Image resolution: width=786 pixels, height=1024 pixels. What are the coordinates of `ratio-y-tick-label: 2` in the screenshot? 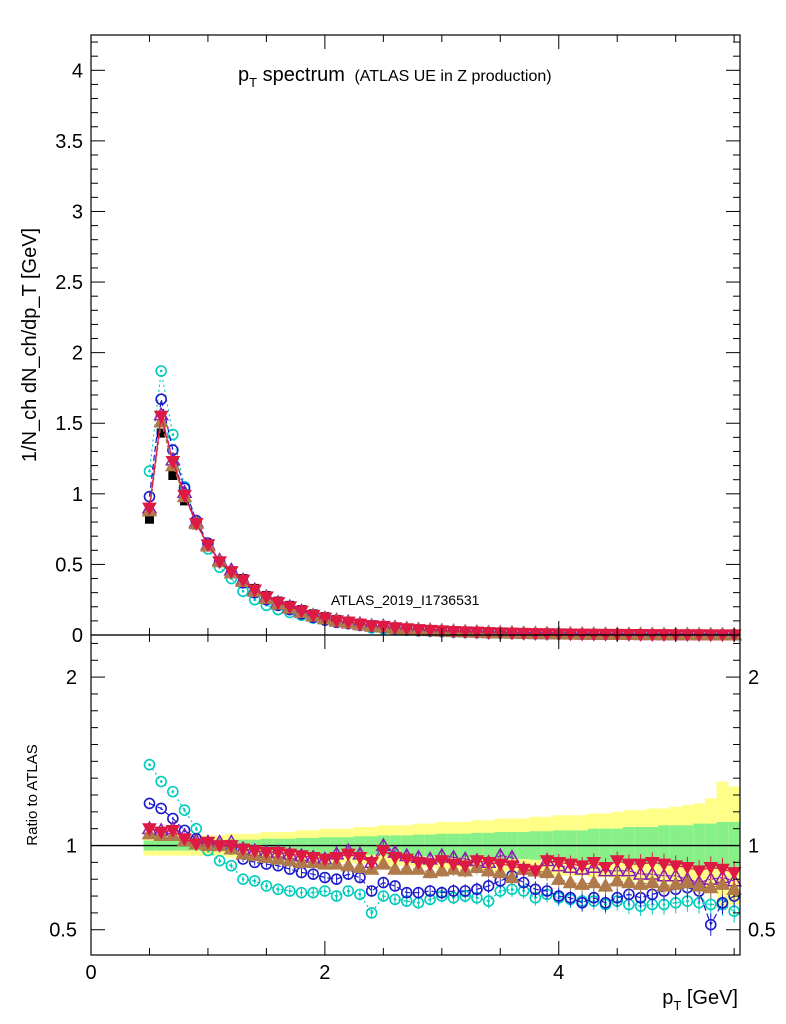 It's located at (71, 678).